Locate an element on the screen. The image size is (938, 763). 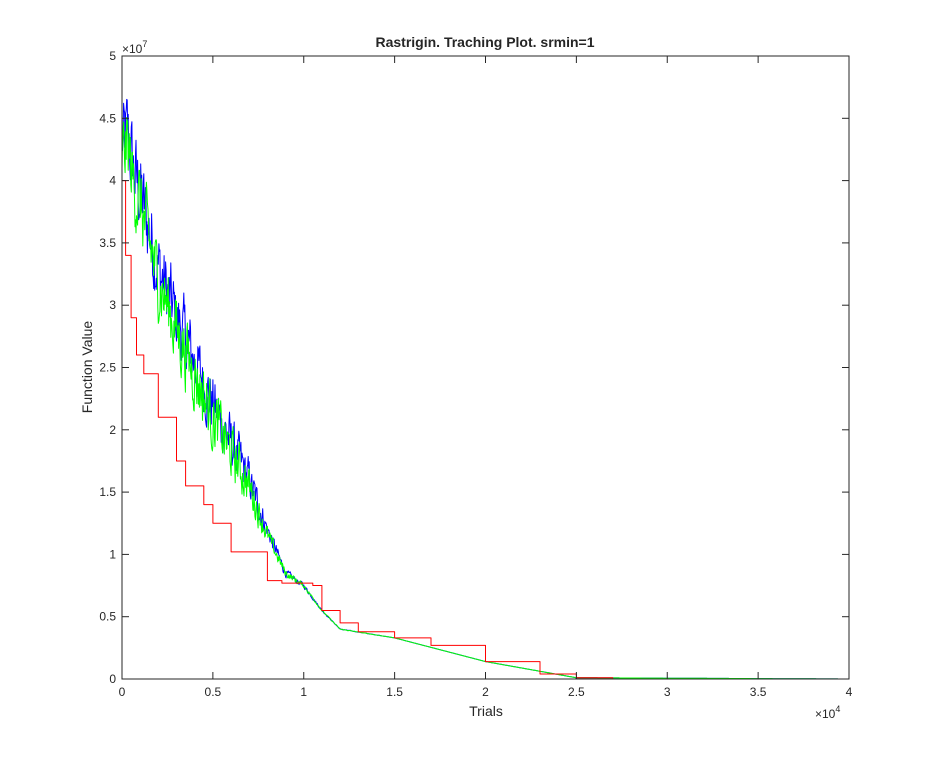
x-axis-exponent: ×10⁴ is located at coordinates (827, 712).